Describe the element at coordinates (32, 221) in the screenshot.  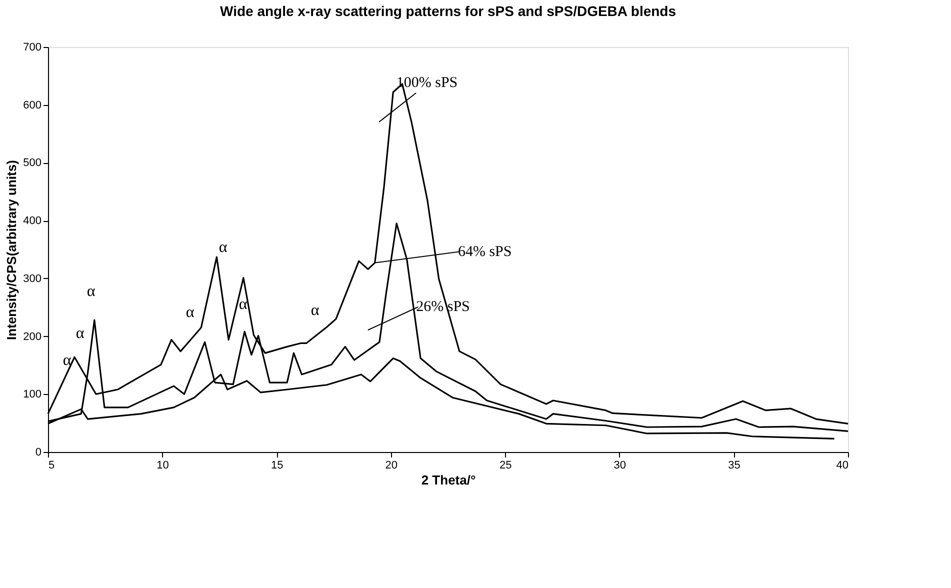
I see `y-tick-label: 400` at that location.